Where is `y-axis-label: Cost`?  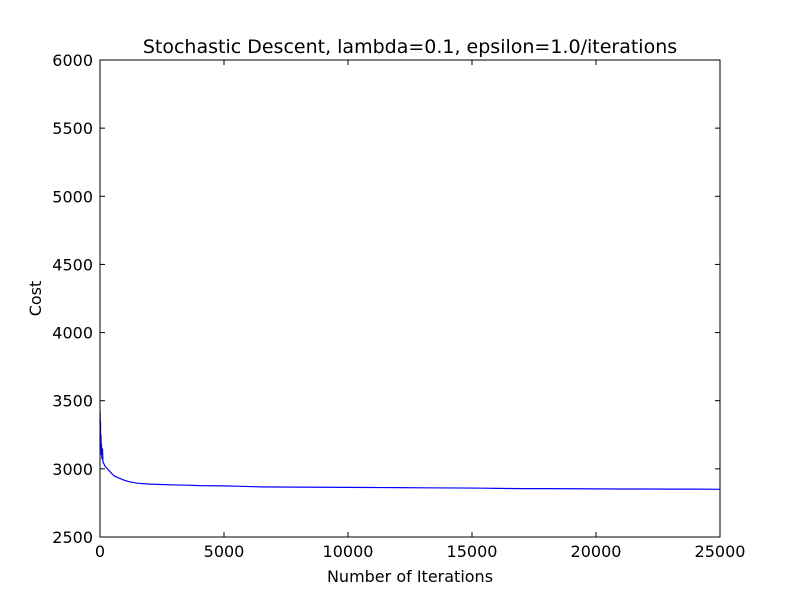
y-axis-label: Cost is located at coordinates (35, 299).